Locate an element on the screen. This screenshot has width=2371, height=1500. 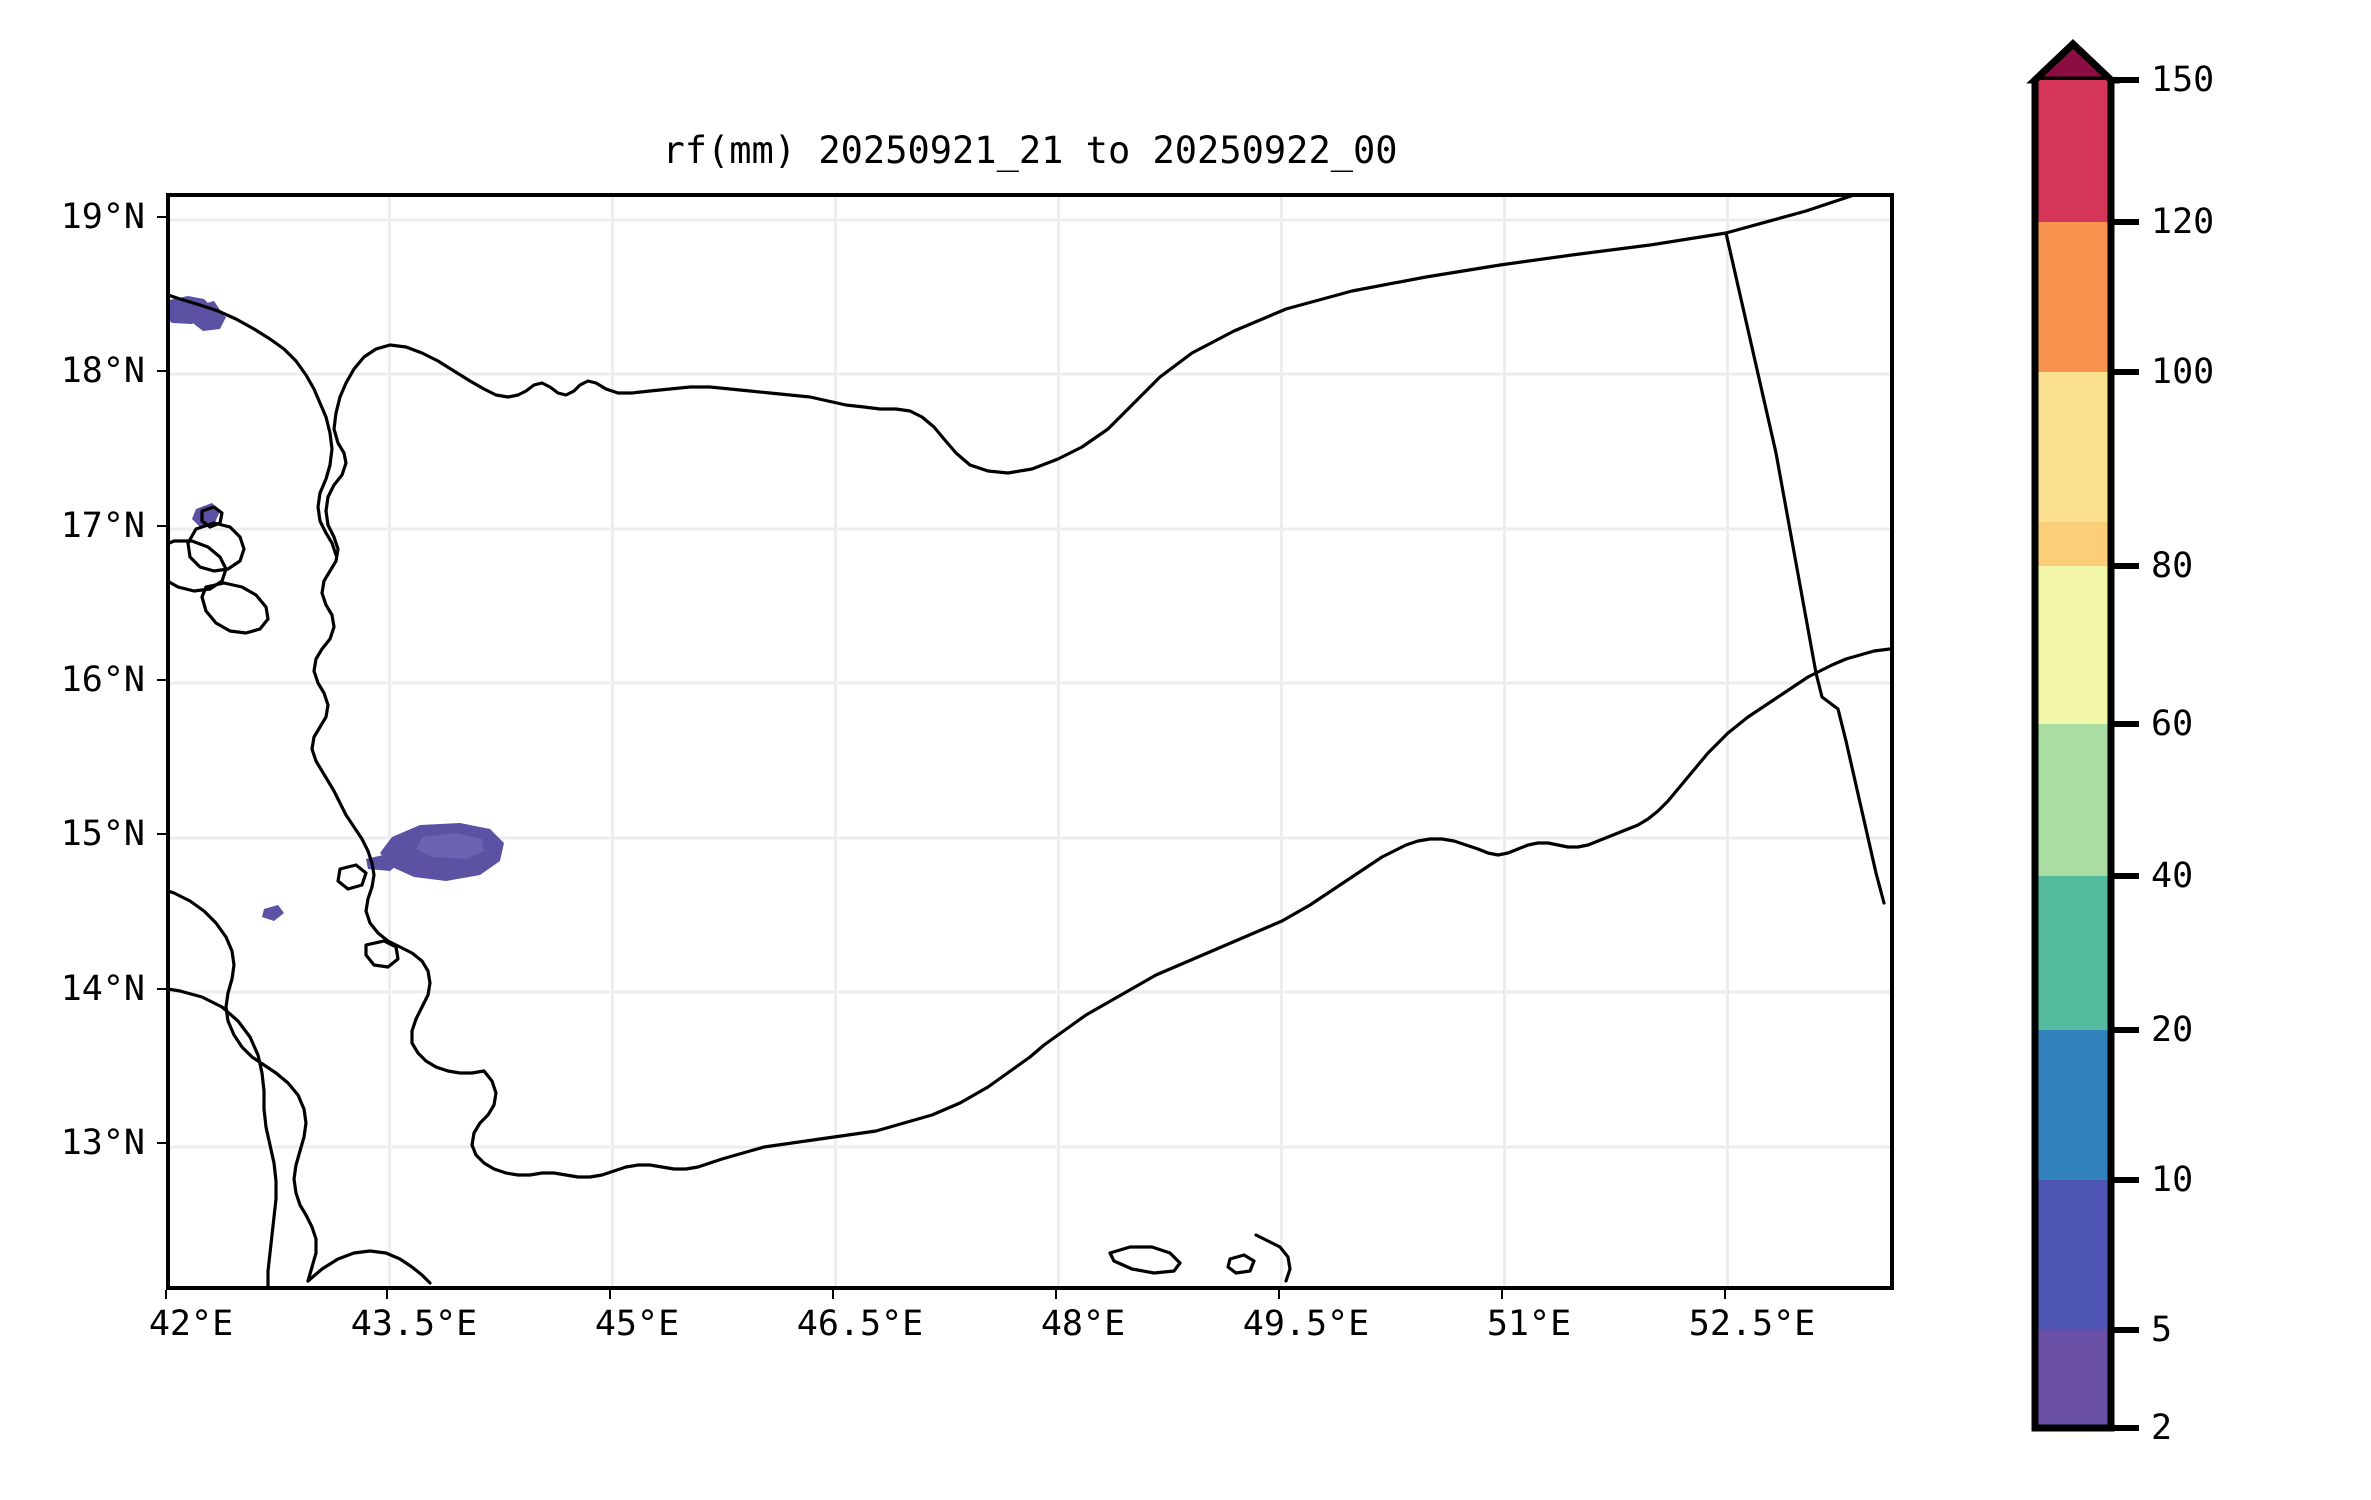
colorbar-ticks is located at coordinates (2125, 754).